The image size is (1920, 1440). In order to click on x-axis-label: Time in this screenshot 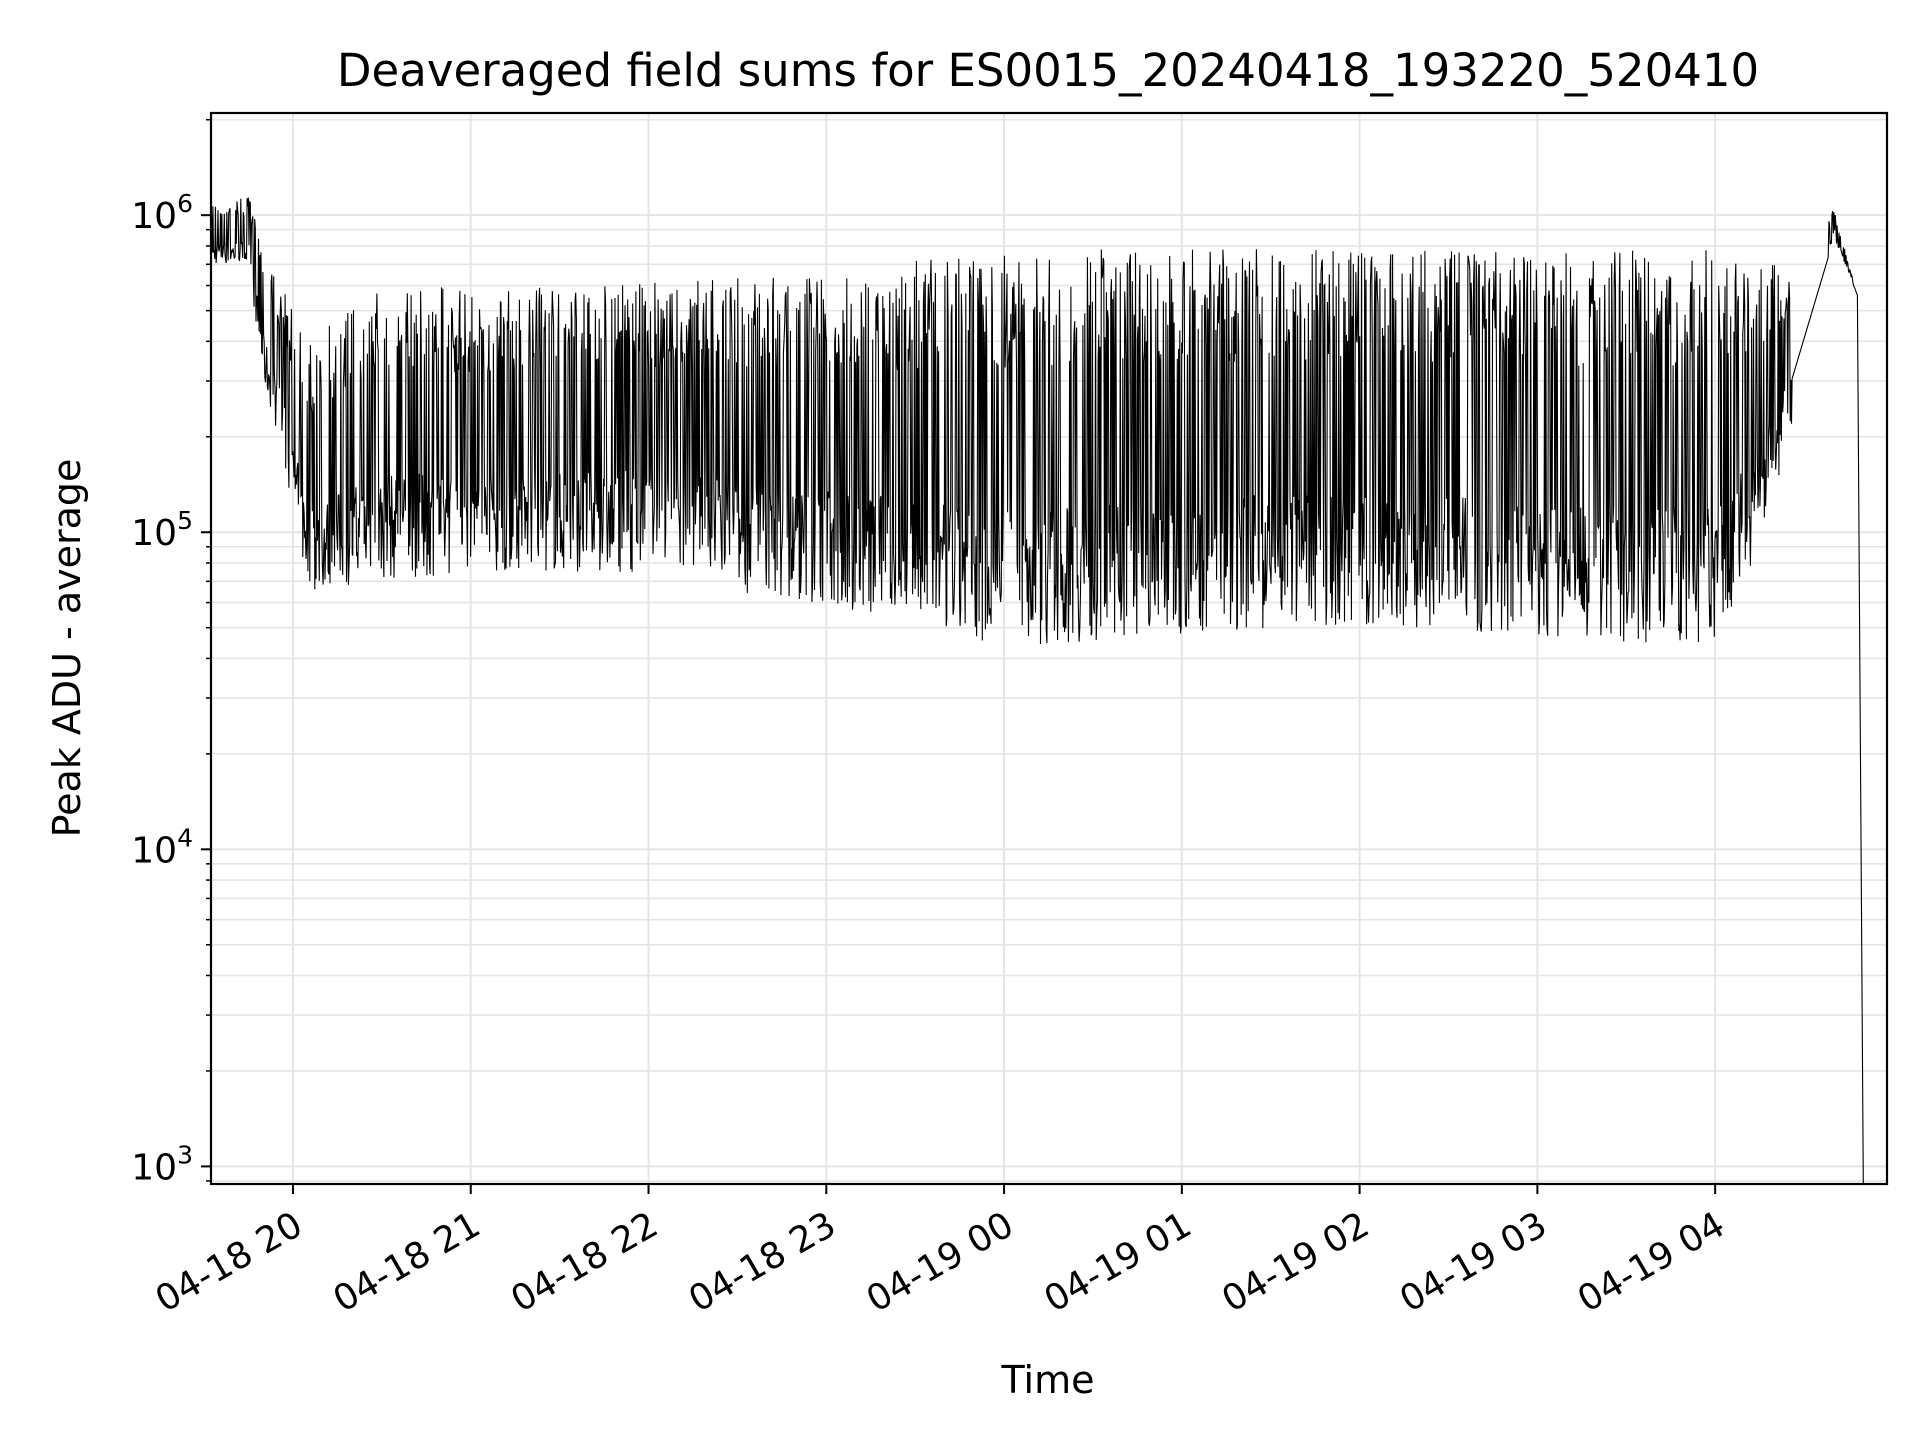, I will do `click(1048, 1380)`.